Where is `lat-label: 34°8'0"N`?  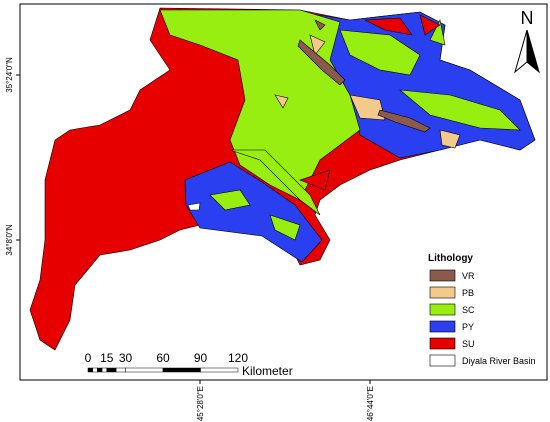 lat-label: 34°8'0"N is located at coordinates (9, 239).